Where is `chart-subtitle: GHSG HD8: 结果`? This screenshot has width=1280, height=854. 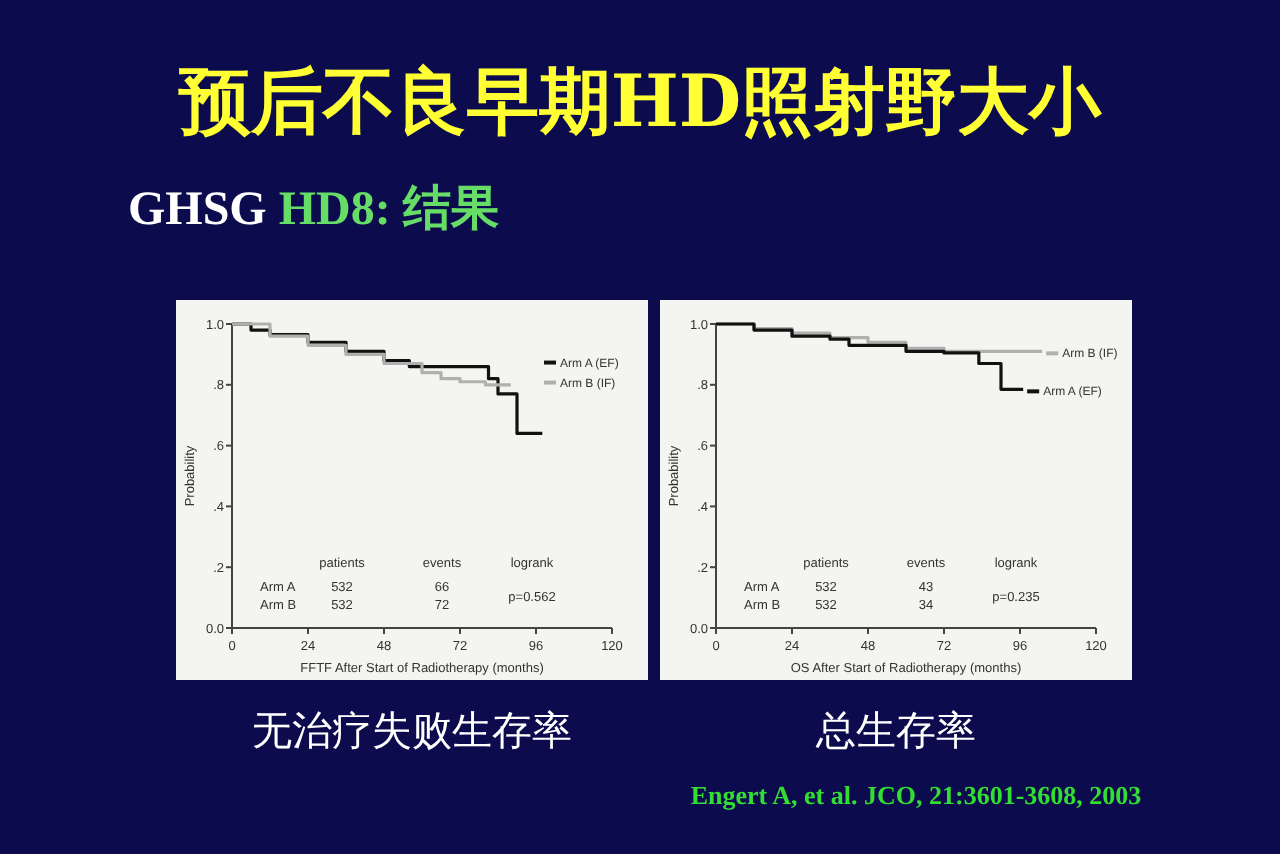
chart-subtitle: GHSG HD8: 结果 is located at coordinates (313, 209).